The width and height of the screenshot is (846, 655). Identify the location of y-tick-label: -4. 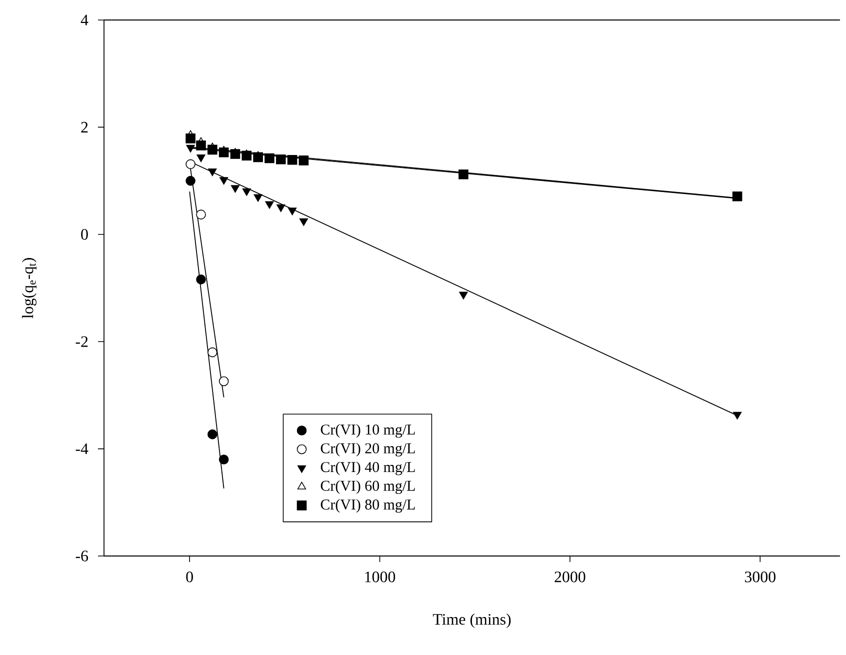
(82, 449).